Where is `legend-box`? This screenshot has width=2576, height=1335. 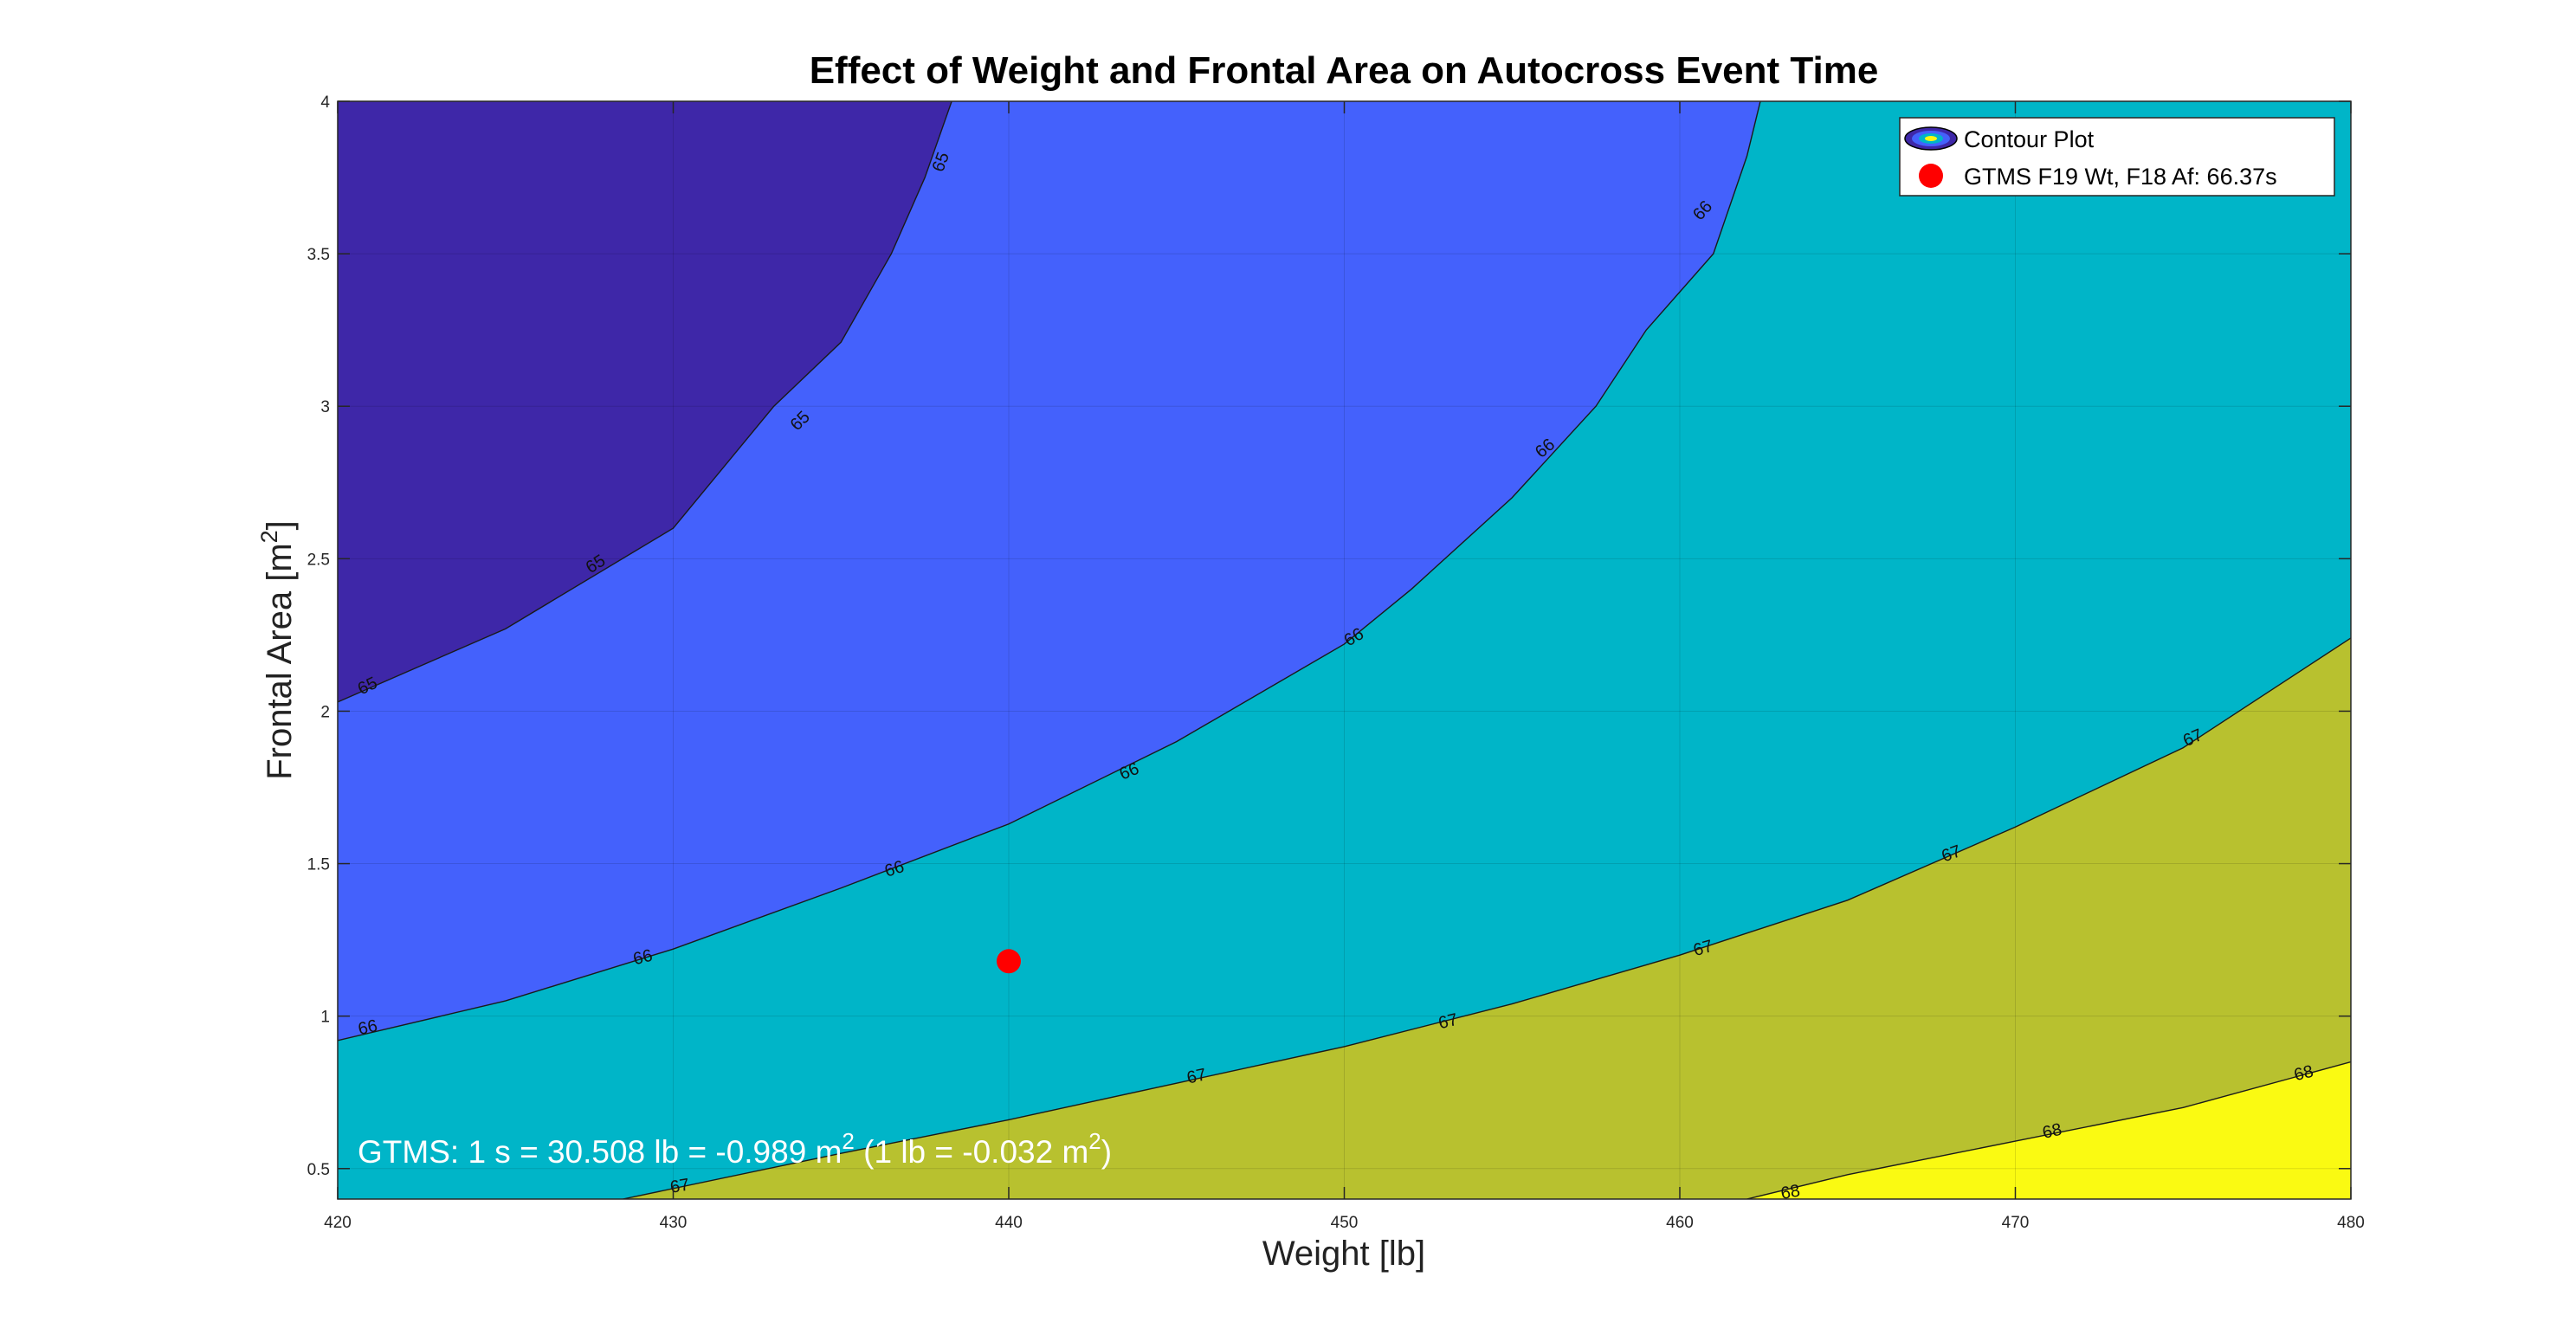
legend-box is located at coordinates (2117, 157).